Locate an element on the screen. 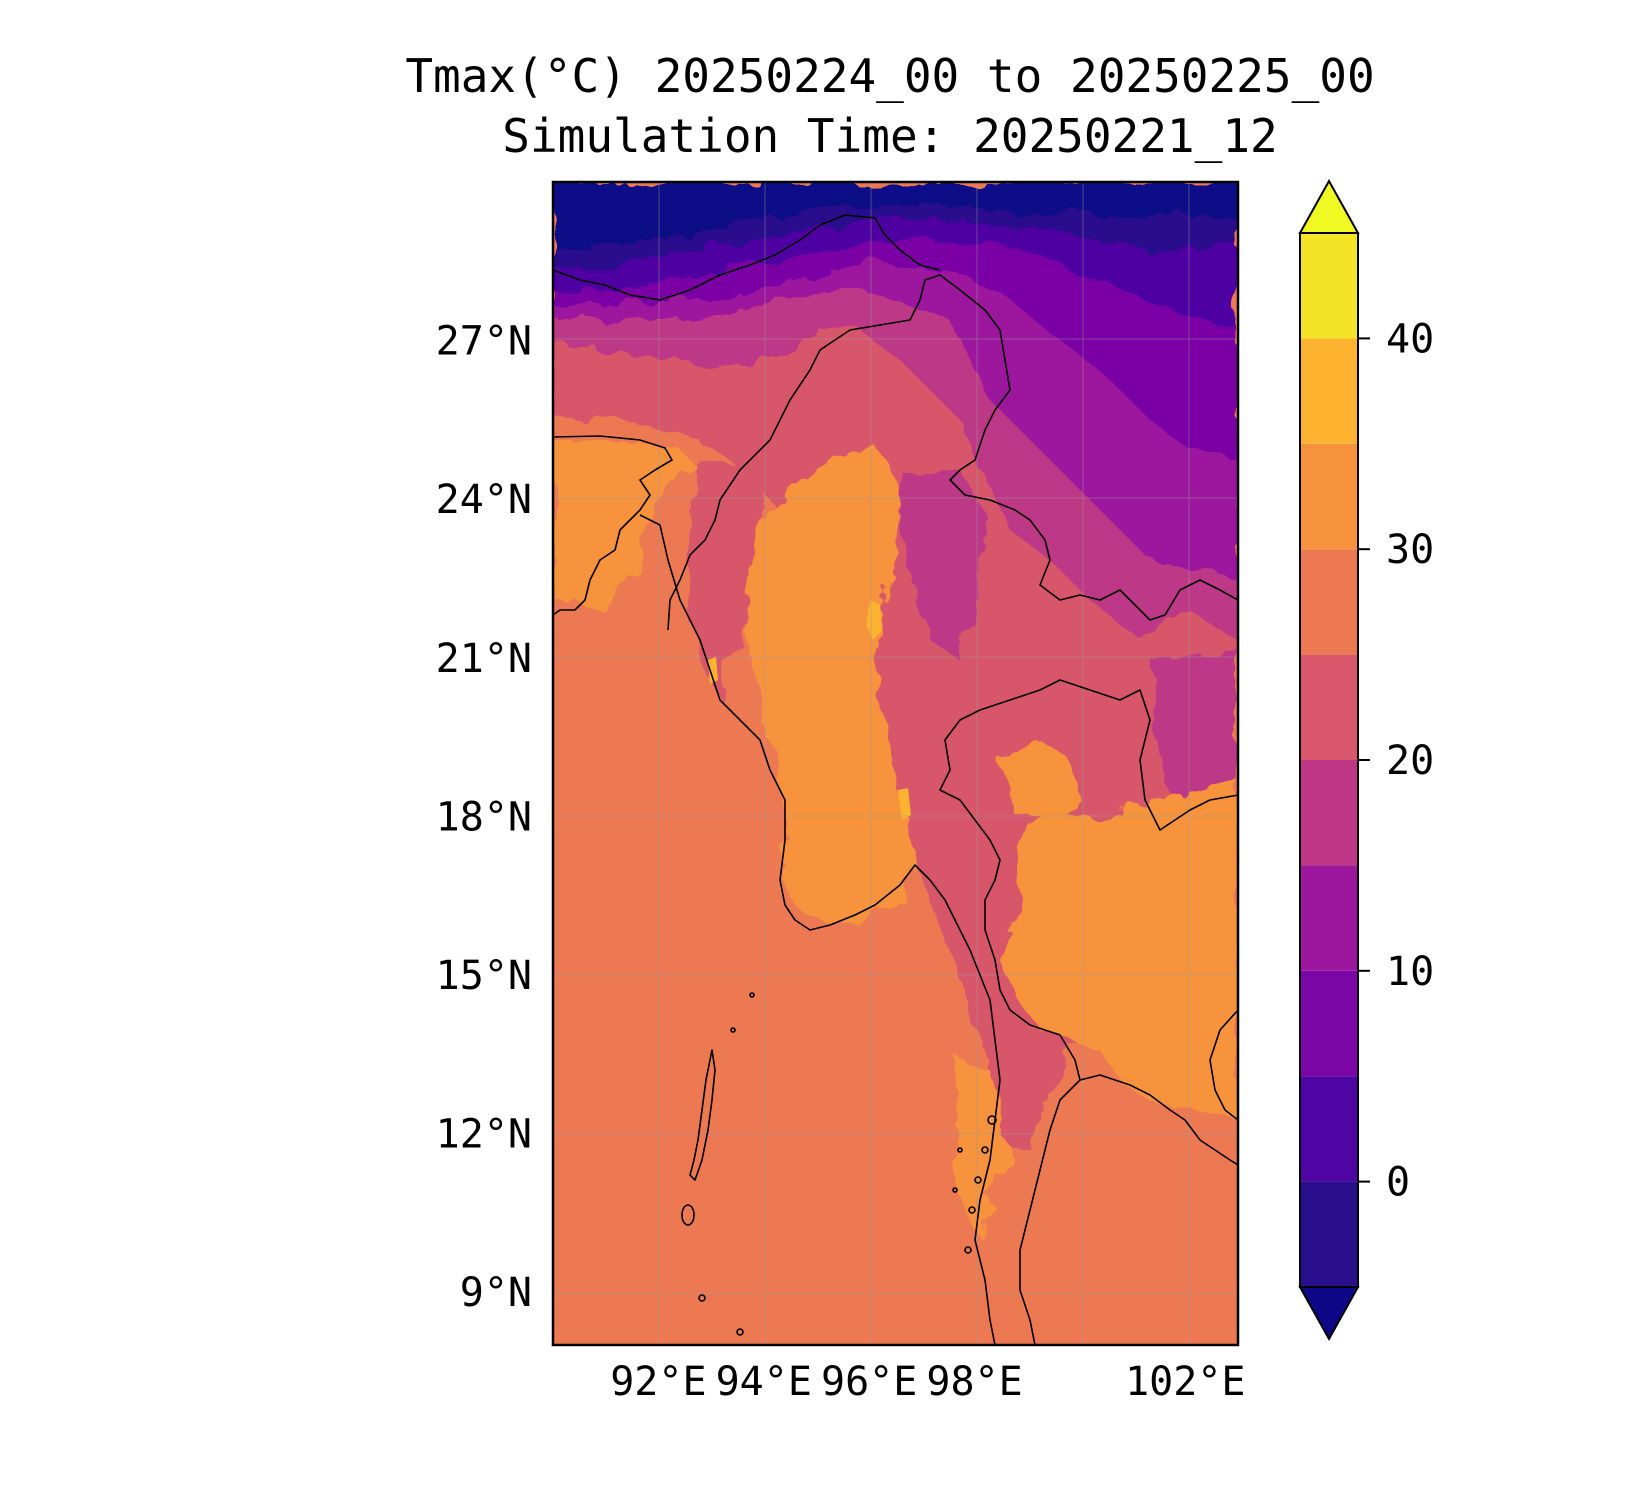 This screenshot has width=1650, height=1500. coastline-east-thailand is located at coordinates (1223, 1065).